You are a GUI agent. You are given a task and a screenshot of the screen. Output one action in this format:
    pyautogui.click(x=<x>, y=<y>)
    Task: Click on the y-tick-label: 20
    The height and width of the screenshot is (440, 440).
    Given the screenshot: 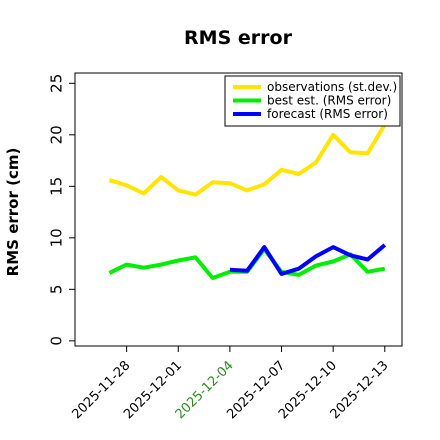 What is the action you would take?
    pyautogui.click(x=56, y=134)
    